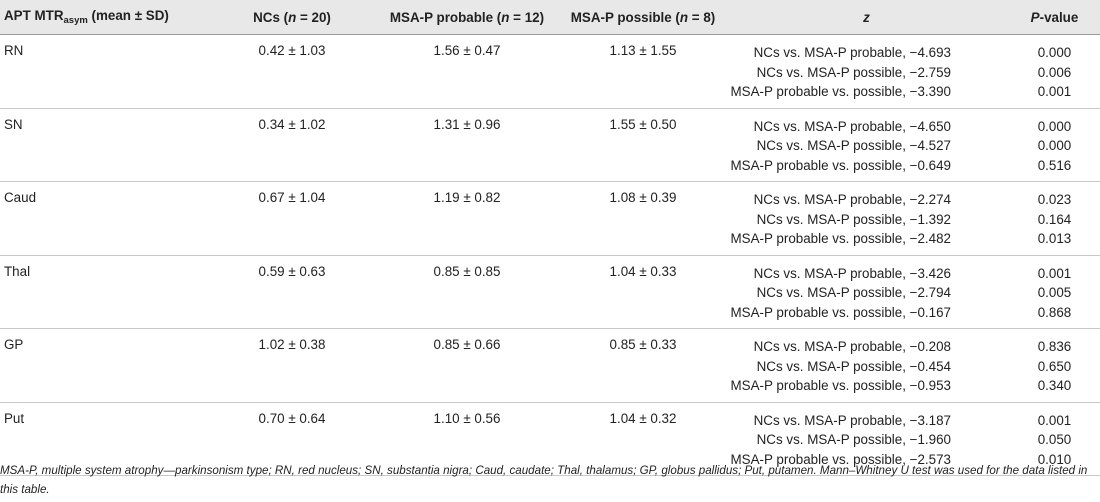 The width and height of the screenshot is (1100, 502). I want to click on region-cell: GP, so click(106, 365).